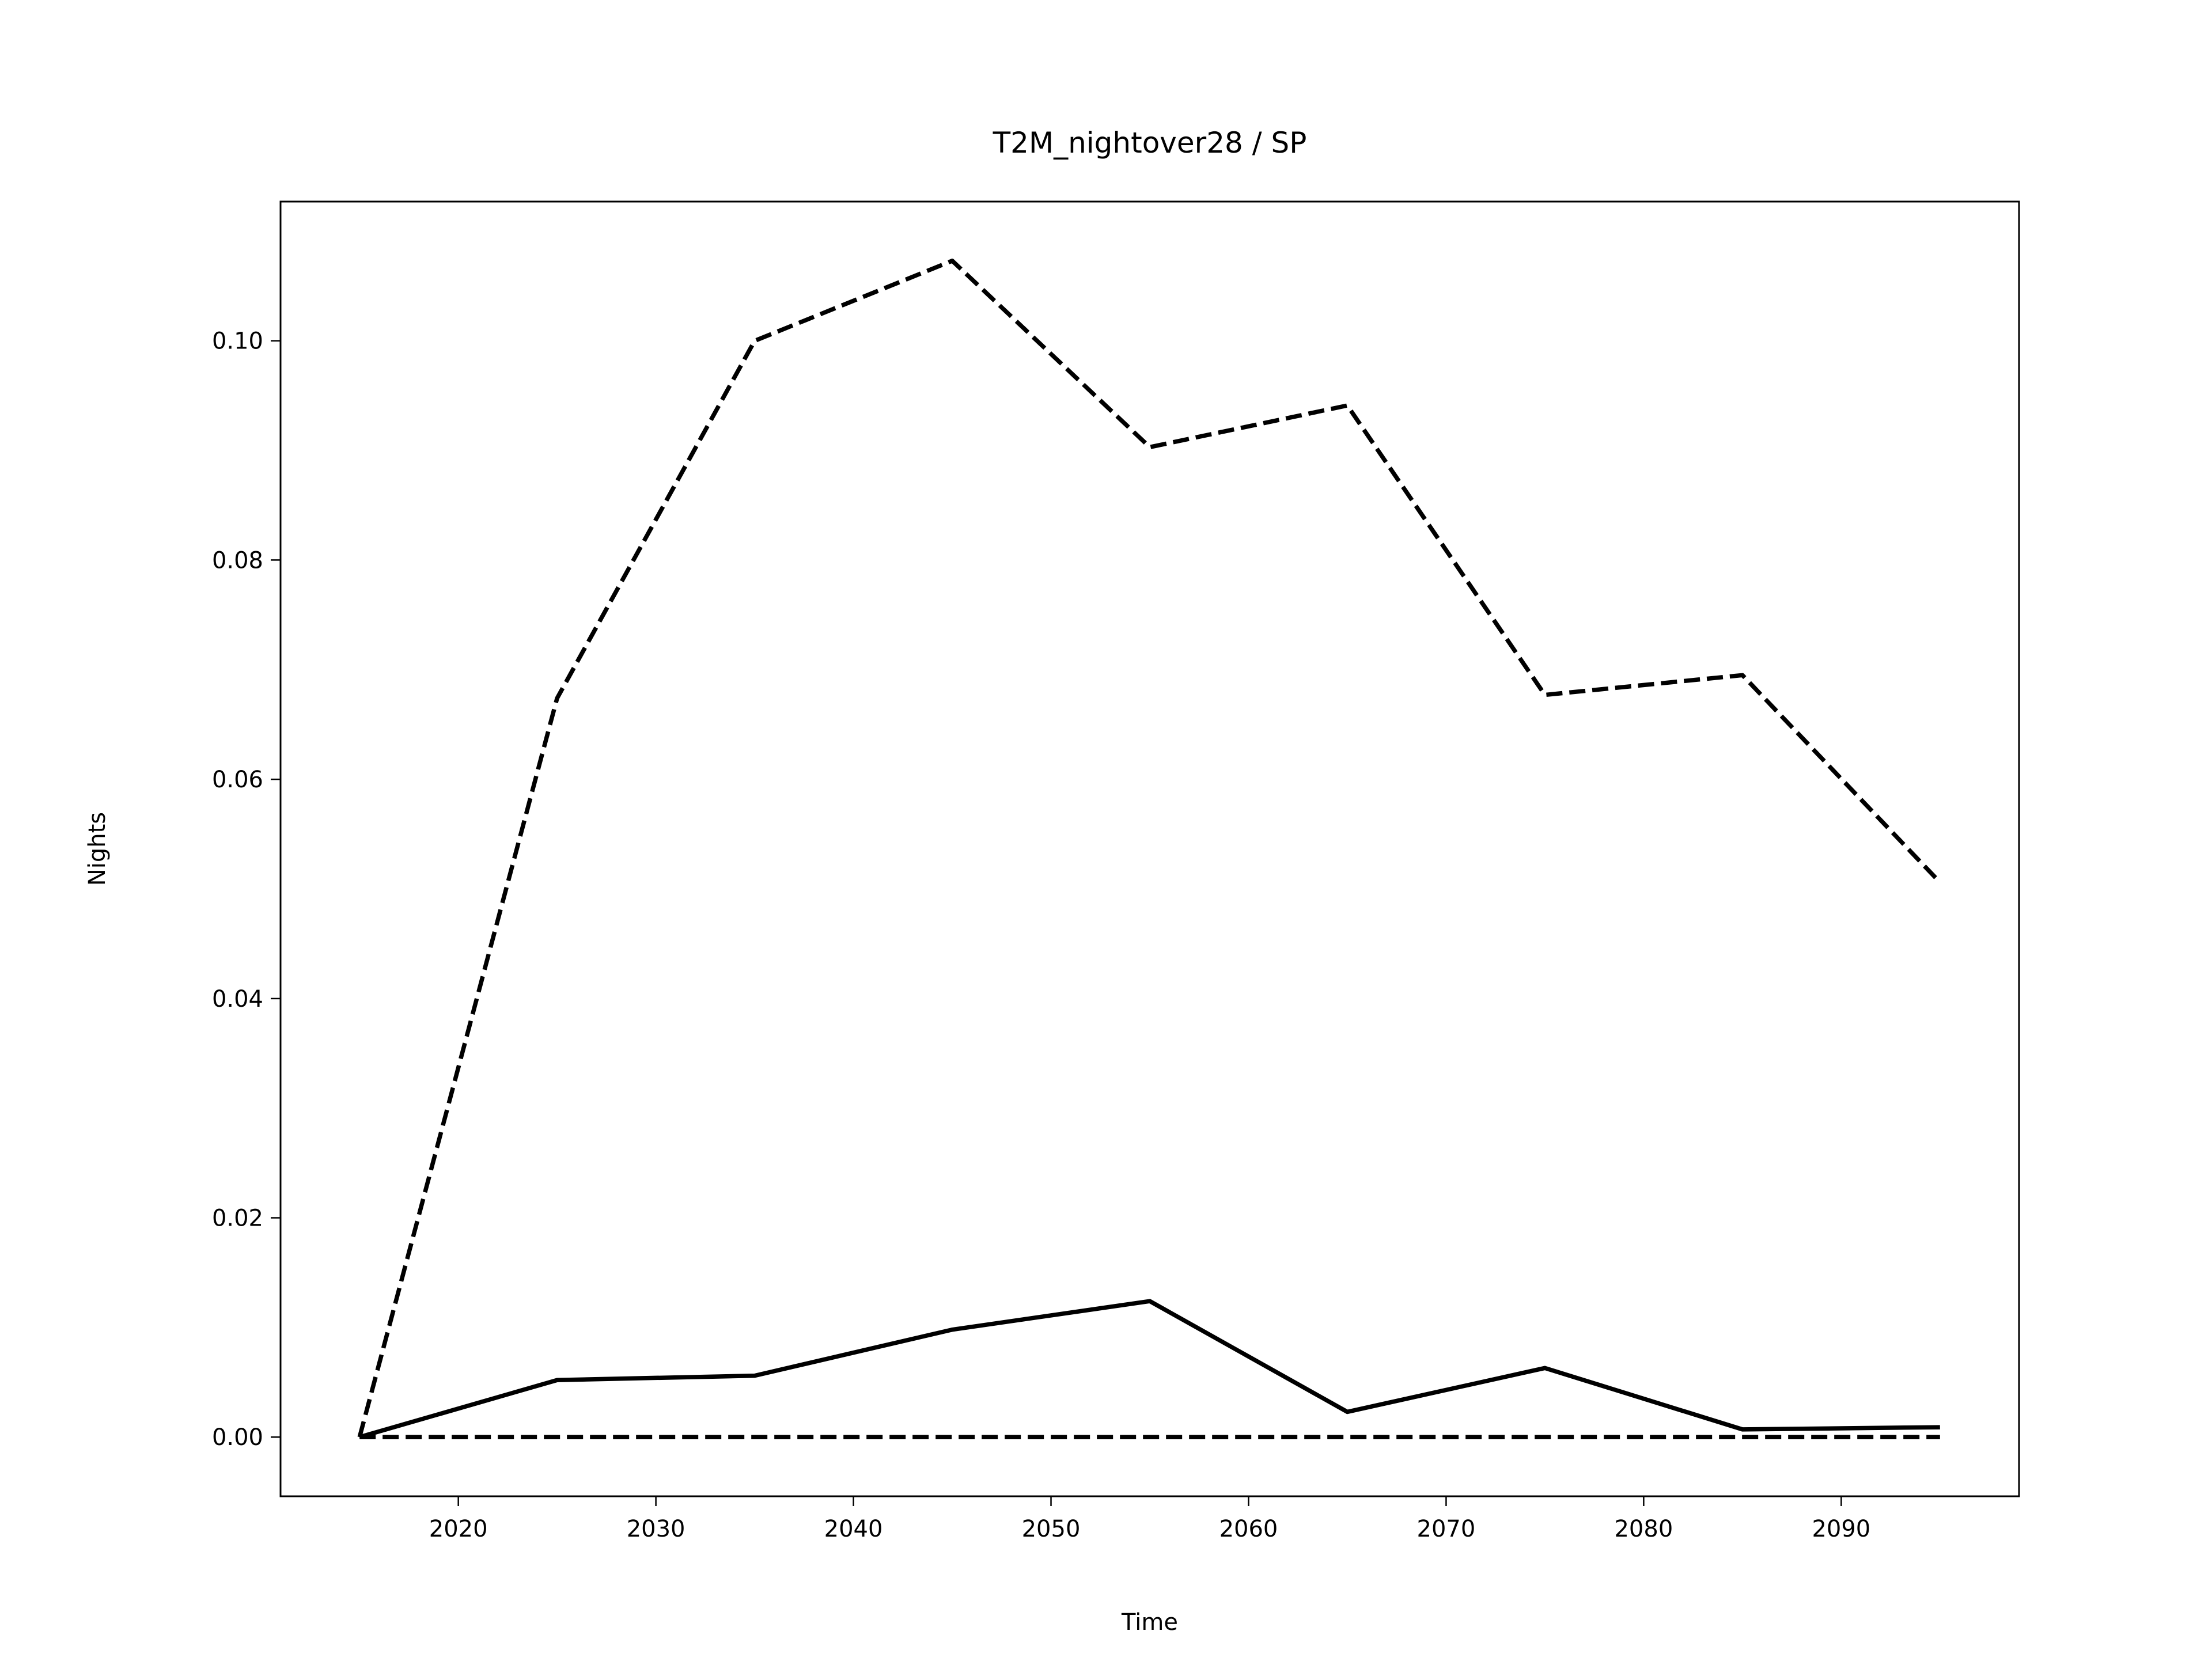 The height and width of the screenshot is (1661, 2212). Describe the element at coordinates (1643, 1529) in the screenshot. I see `x-tick-label: 2080` at that location.